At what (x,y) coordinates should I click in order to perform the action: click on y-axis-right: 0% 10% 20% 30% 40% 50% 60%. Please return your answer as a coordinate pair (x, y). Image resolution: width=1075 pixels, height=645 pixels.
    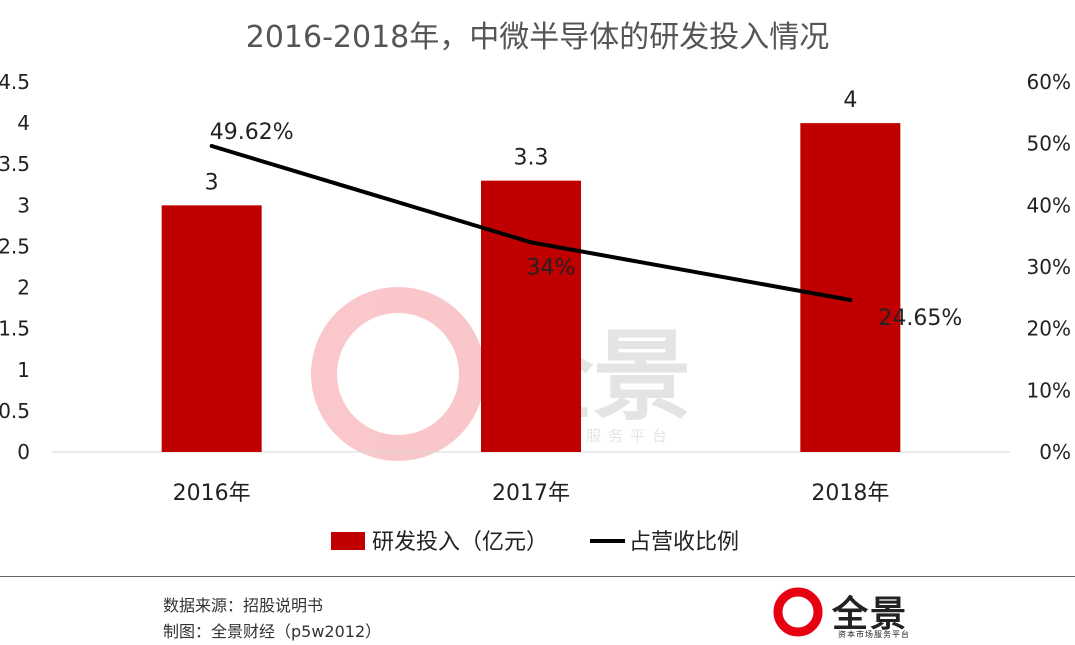
    Looking at the image, I should click on (1049, 267).